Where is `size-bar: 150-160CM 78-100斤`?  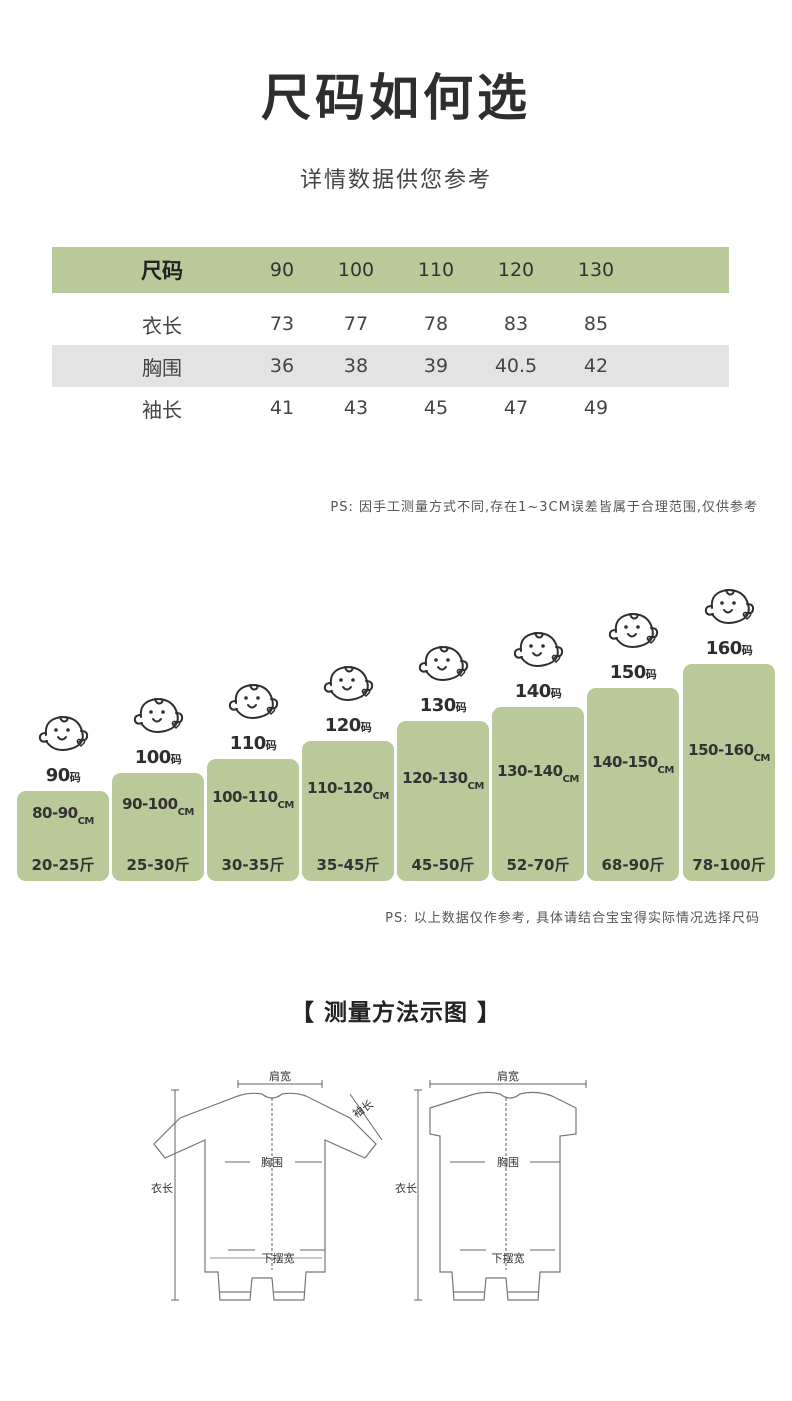
size-bar: 150-160CM 78-100斤 is located at coordinates (729, 772).